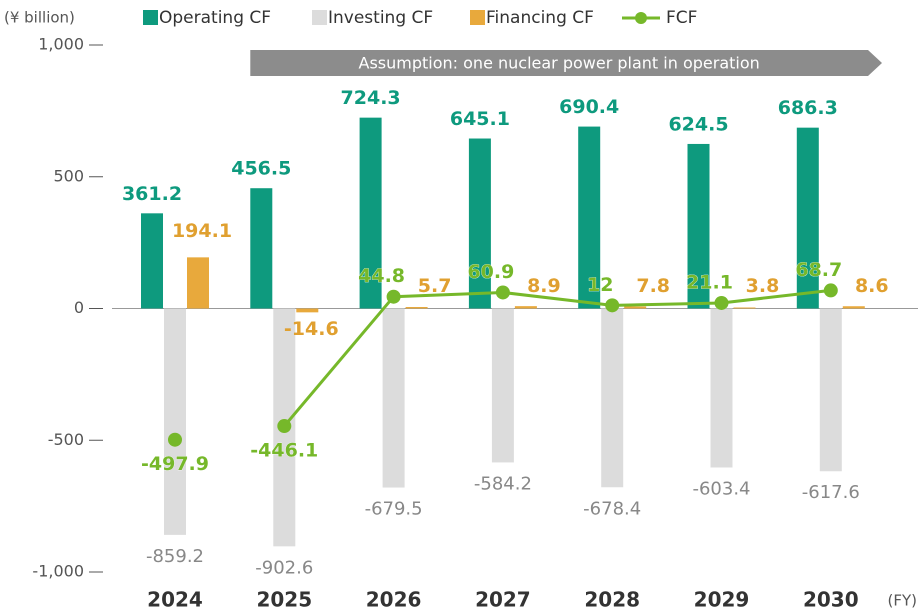 Image resolution: width=919 pixels, height=612 pixels. I want to click on x-tick-label: 2027, so click(503, 600).